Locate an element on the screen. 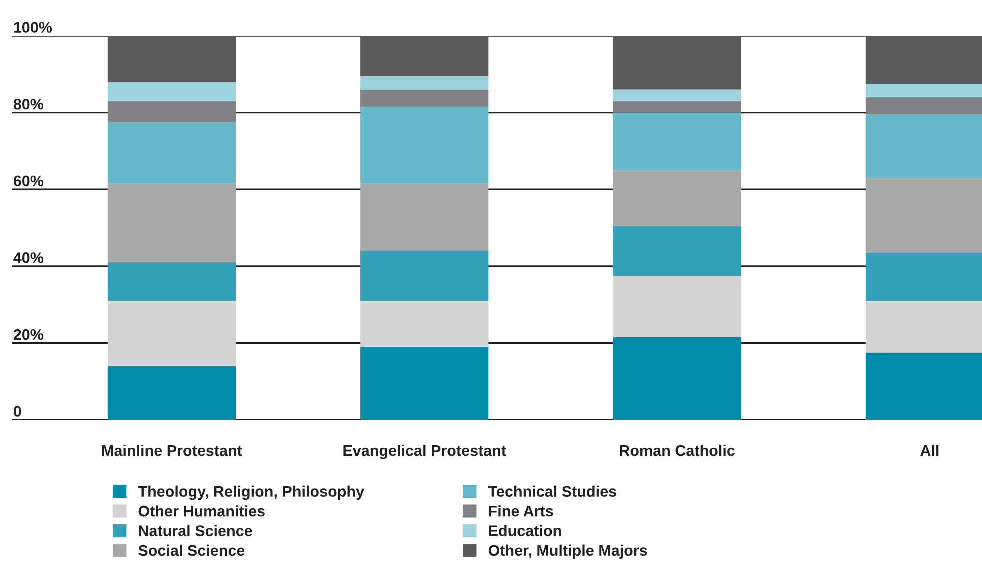  y-tick-label: 40% is located at coordinates (29, 258).